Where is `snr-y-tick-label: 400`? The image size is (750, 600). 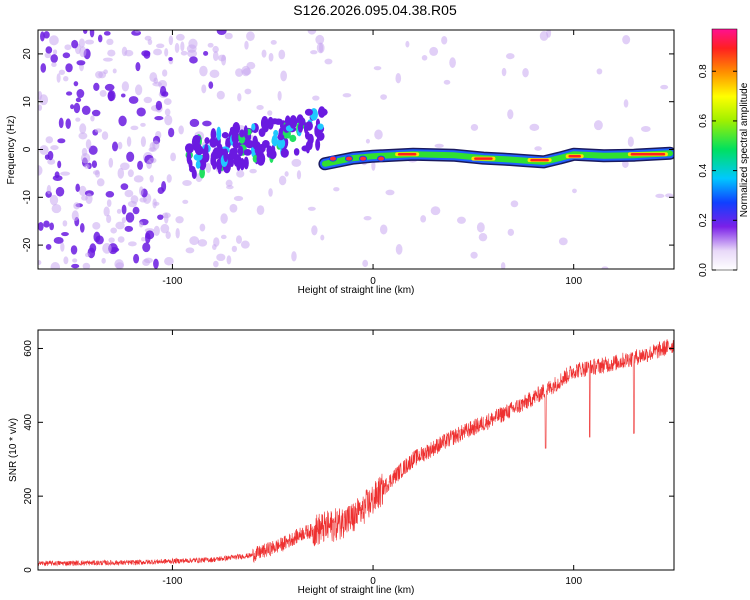 snr-y-tick-label: 400 is located at coordinates (28, 422).